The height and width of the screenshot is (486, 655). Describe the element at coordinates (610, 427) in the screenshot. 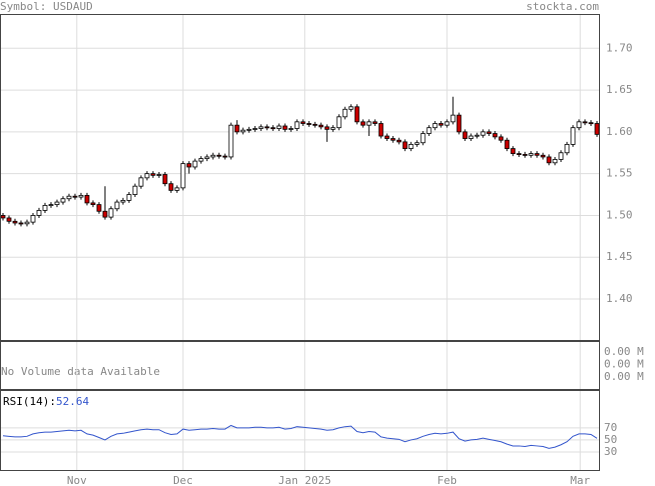

I see `rsi-tick-label: 70` at that location.